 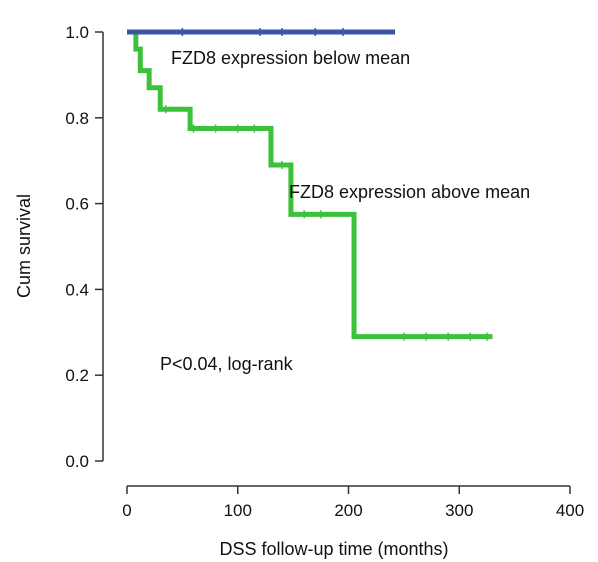 I want to click on y-tick-label: 0.4, so click(x=77, y=289).